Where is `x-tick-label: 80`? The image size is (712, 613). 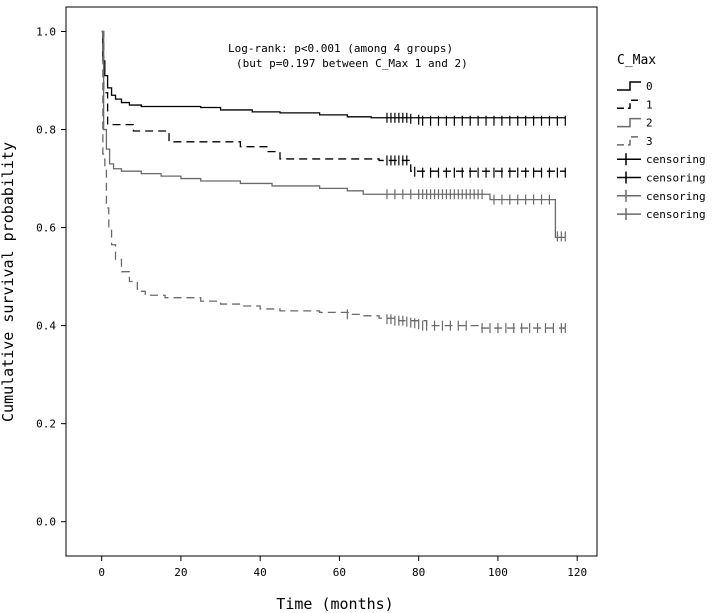 x-tick-label: 80 is located at coordinates (418, 572).